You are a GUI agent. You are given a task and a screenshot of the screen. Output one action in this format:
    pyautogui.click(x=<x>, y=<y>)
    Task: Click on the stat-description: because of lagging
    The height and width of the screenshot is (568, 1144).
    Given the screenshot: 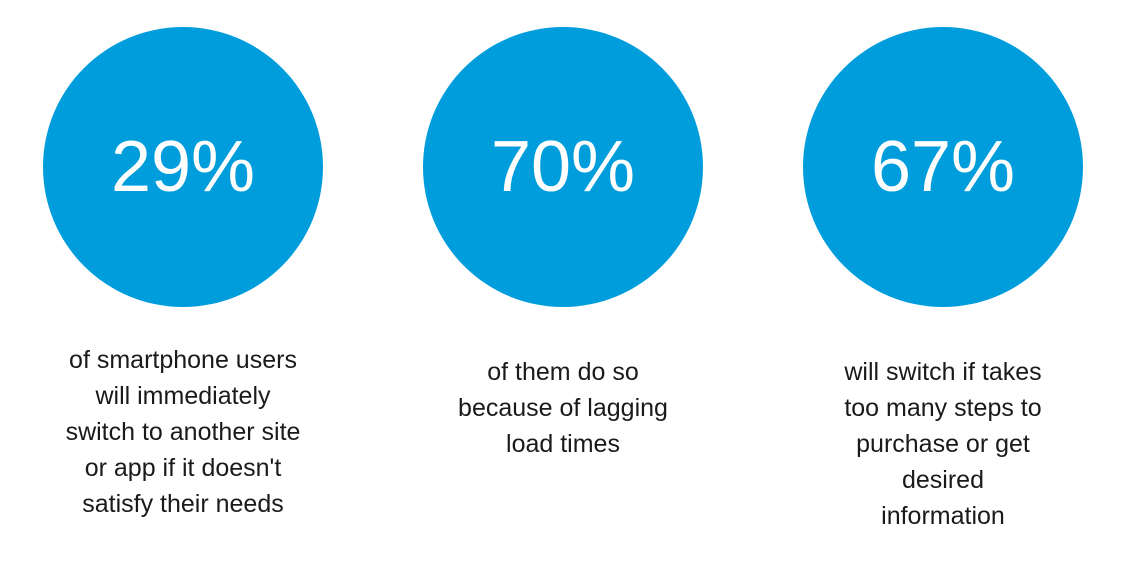 What is the action you would take?
    pyautogui.click(x=563, y=408)
    